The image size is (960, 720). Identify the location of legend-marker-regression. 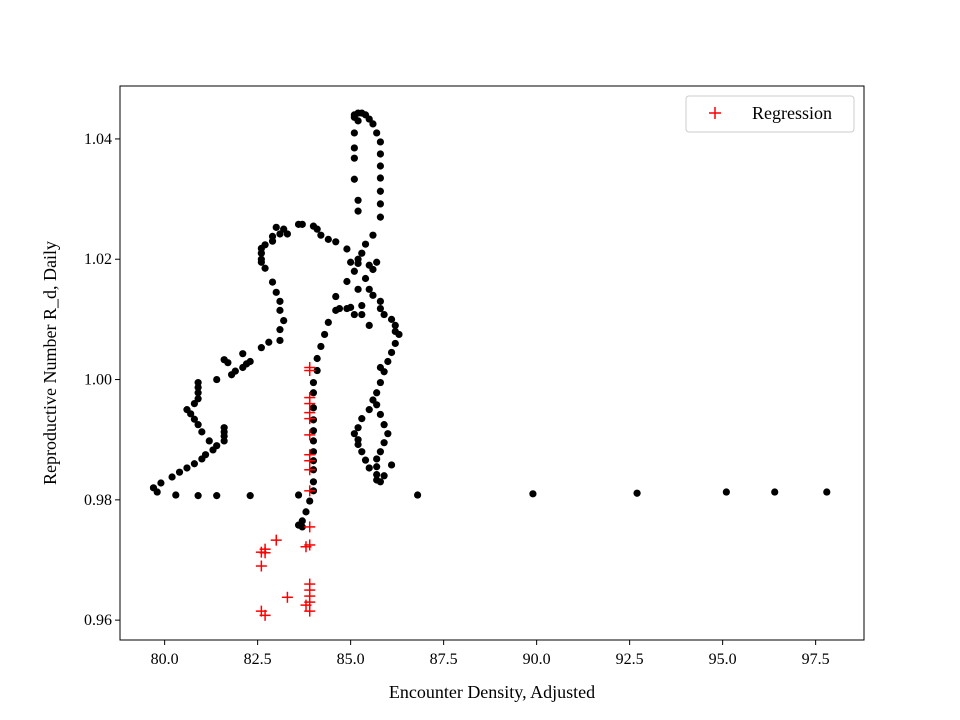
(715, 113).